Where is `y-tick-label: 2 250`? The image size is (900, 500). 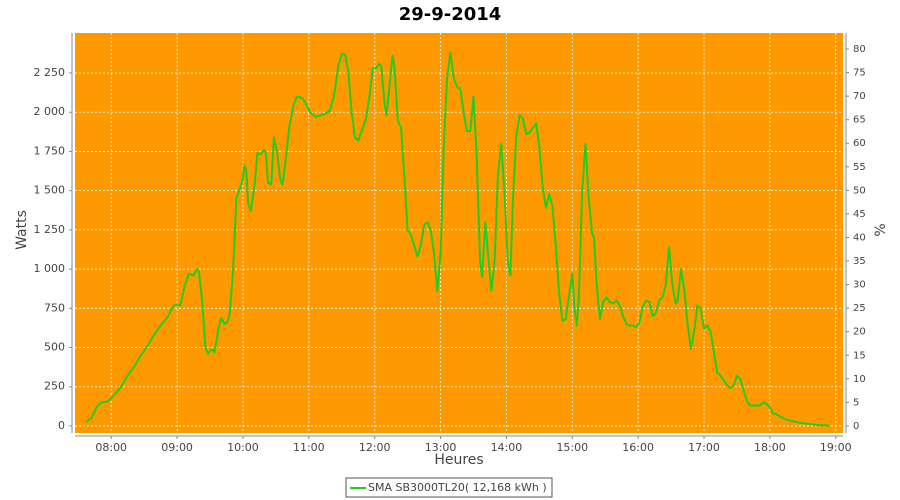 y-tick-label: 2 250 is located at coordinates (50, 72).